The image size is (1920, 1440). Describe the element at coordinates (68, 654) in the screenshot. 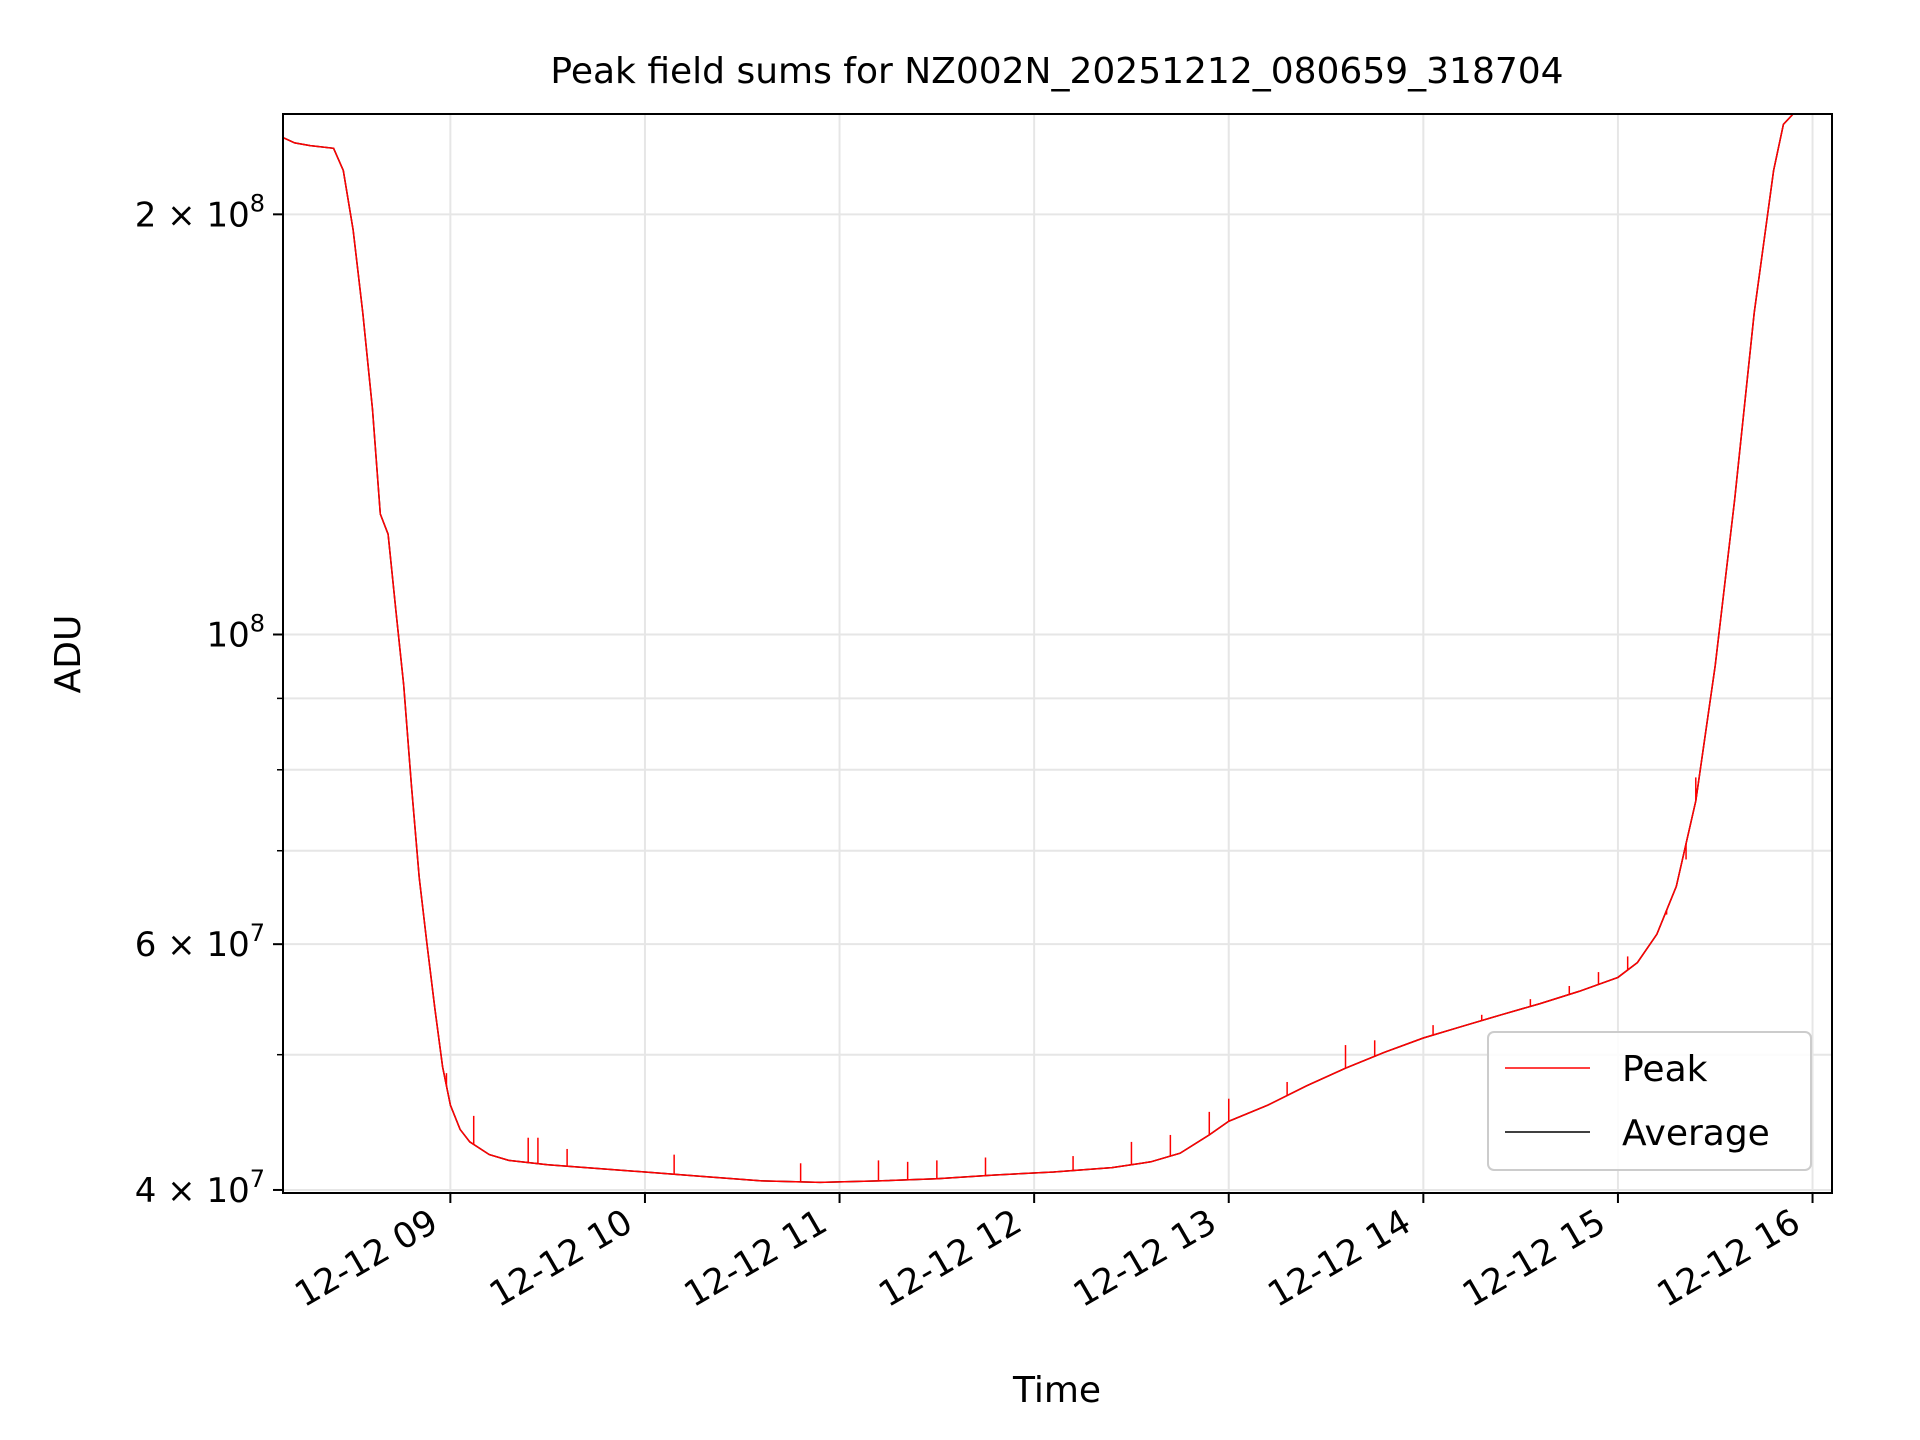

I see `y-axis-label: ADU` at that location.